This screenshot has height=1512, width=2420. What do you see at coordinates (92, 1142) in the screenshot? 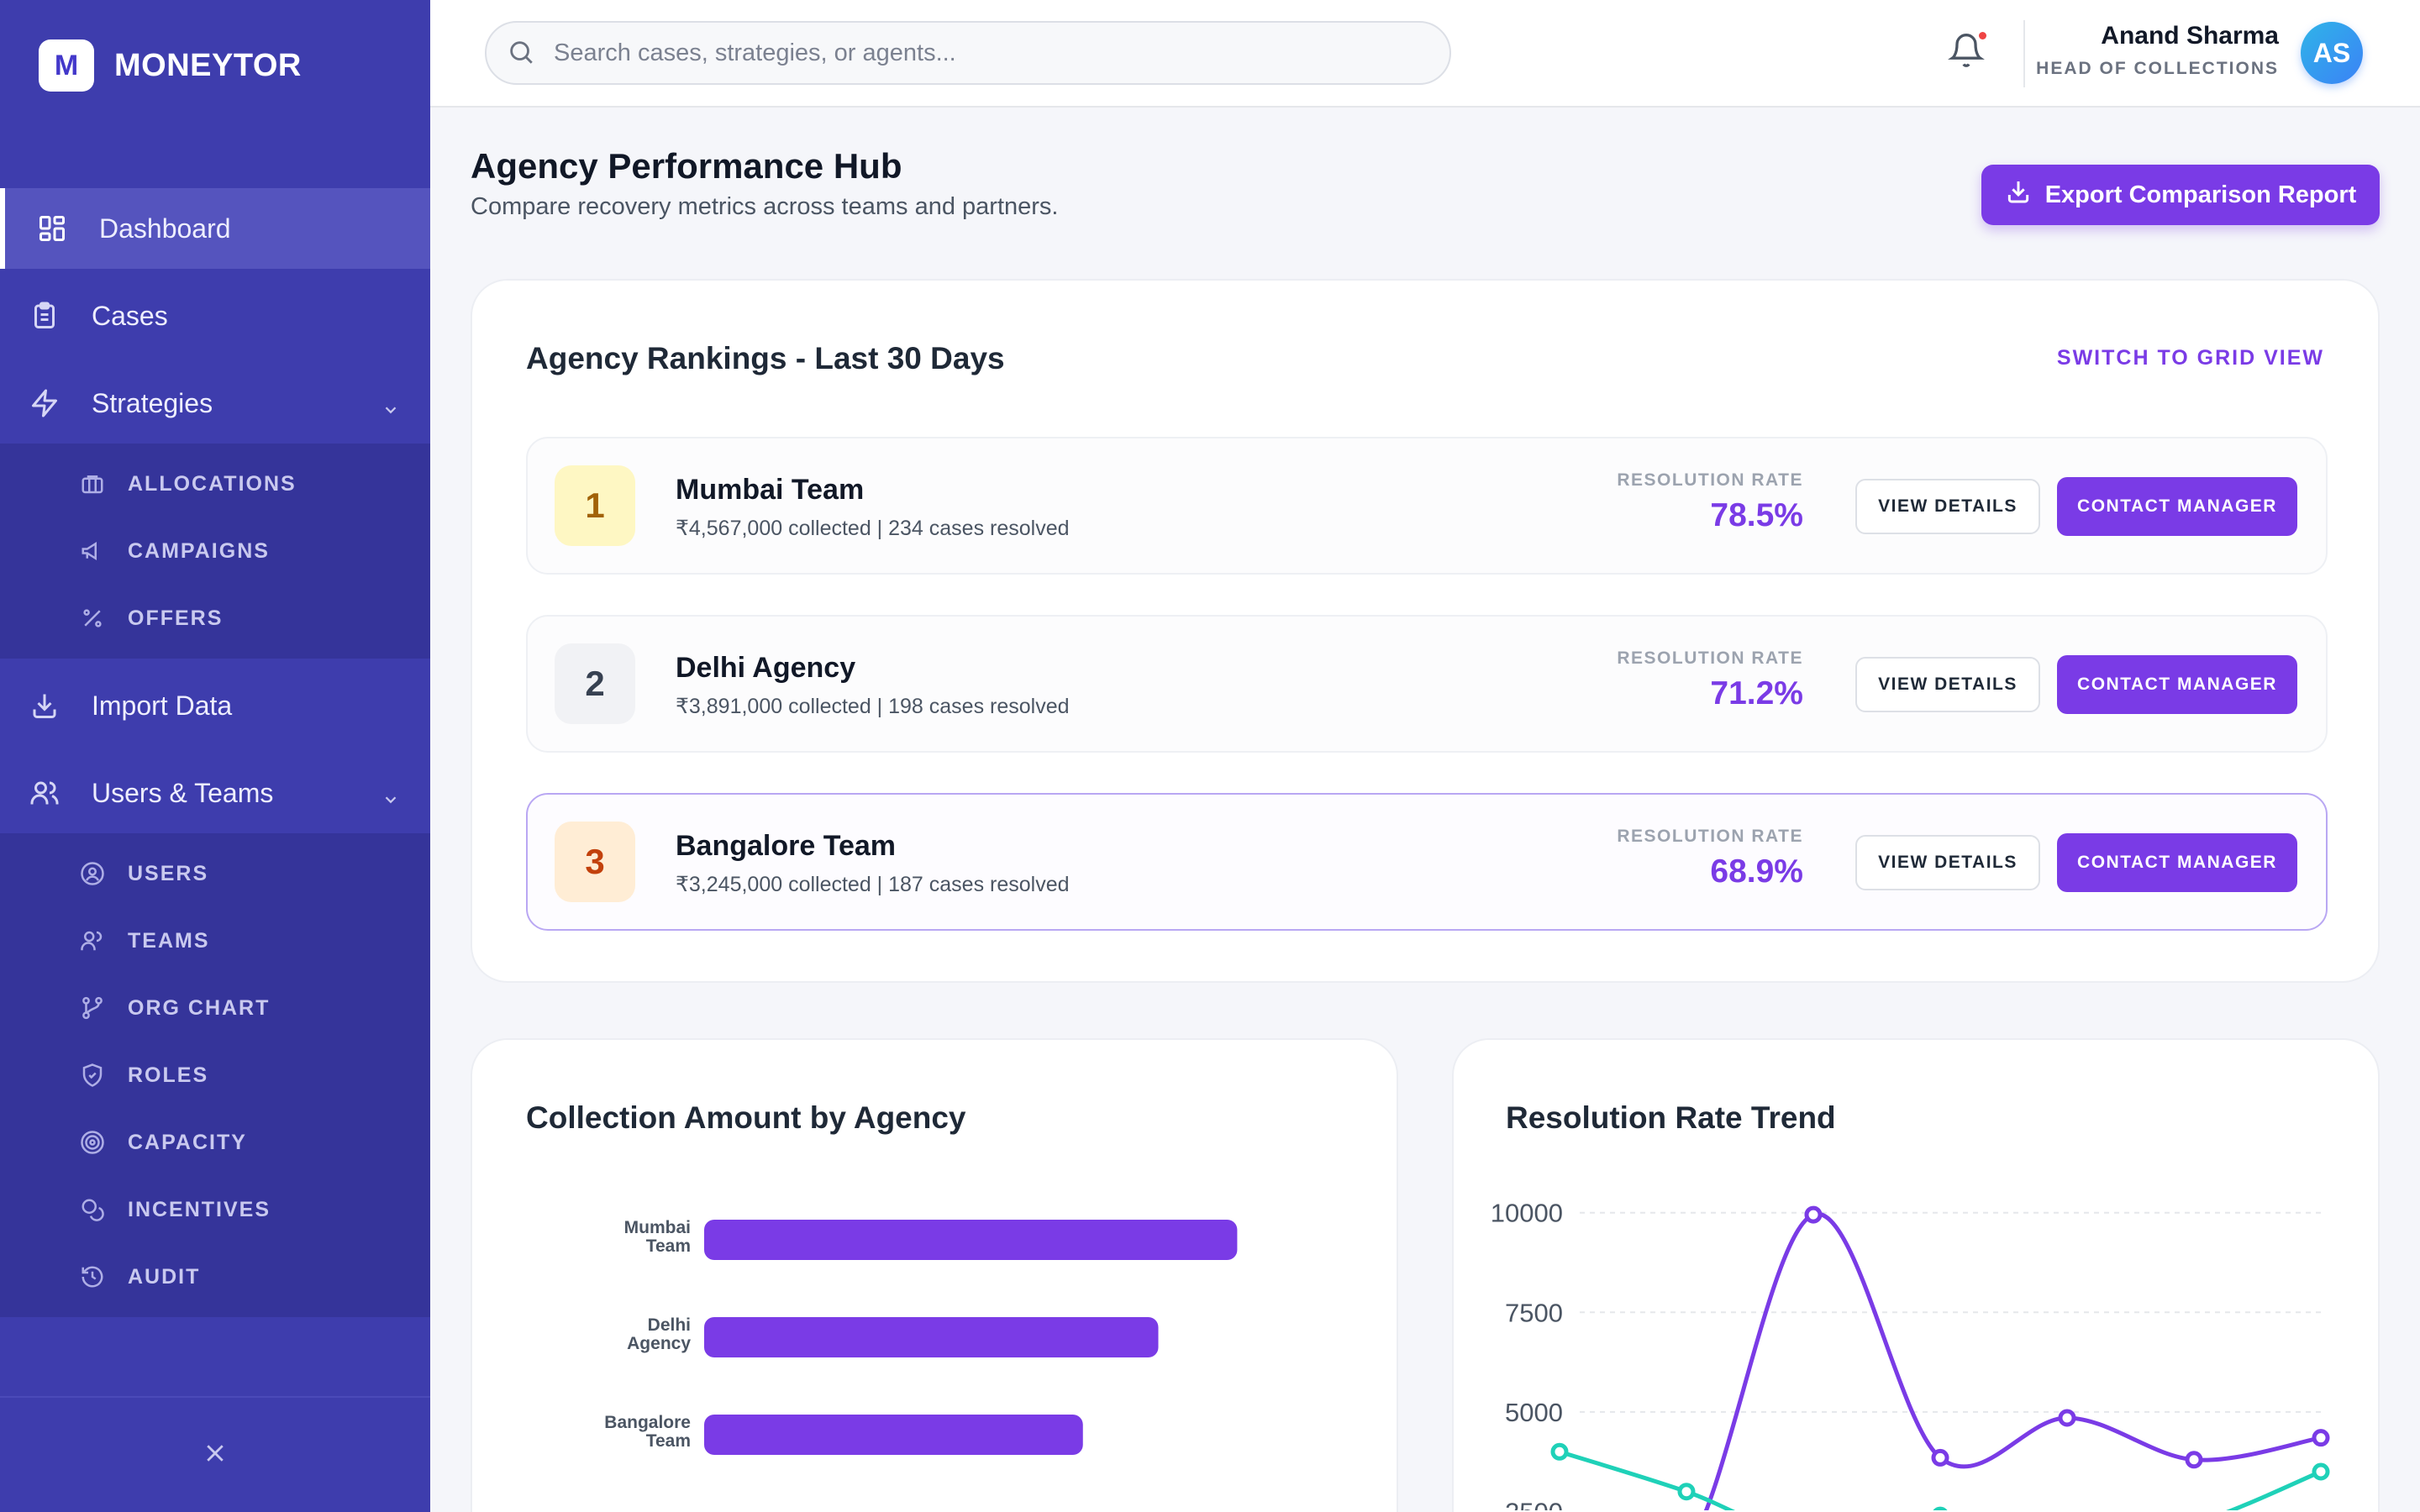
I see `target-icon` at bounding box center [92, 1142].